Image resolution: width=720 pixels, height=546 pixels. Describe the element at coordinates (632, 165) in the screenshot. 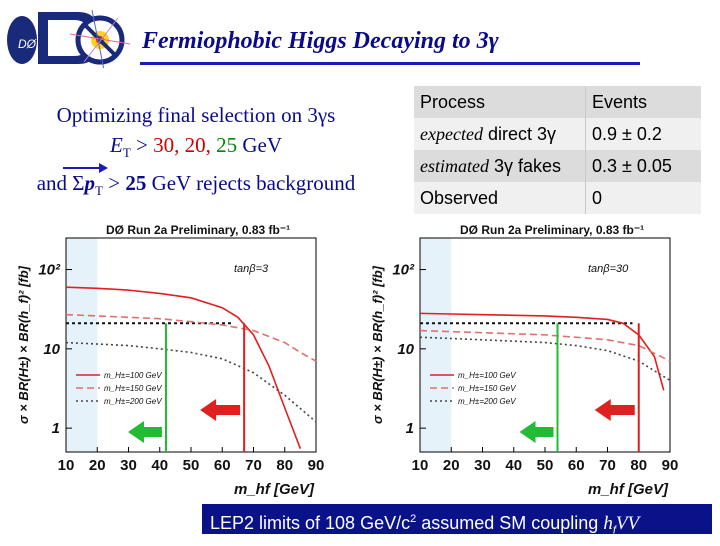

I see `events-cell: 0.3 ± 0.05` at that location.